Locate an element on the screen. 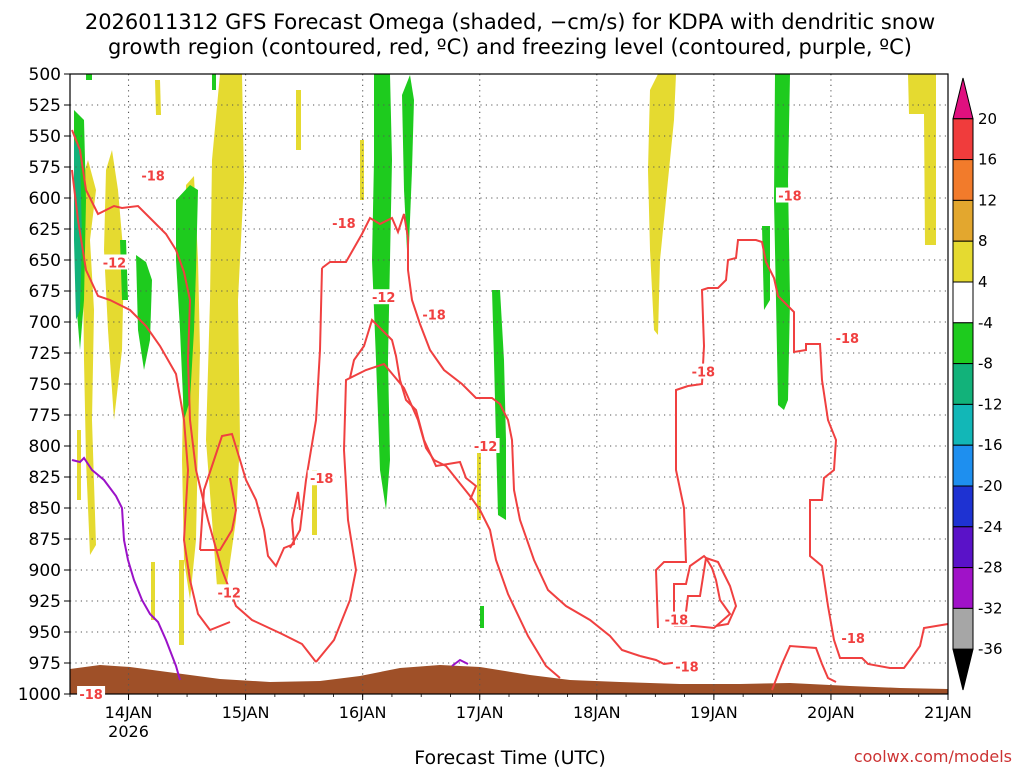 This screenshot has height=768, width=1024. y-tick-label: 800 is located at coordinates (45, 447).